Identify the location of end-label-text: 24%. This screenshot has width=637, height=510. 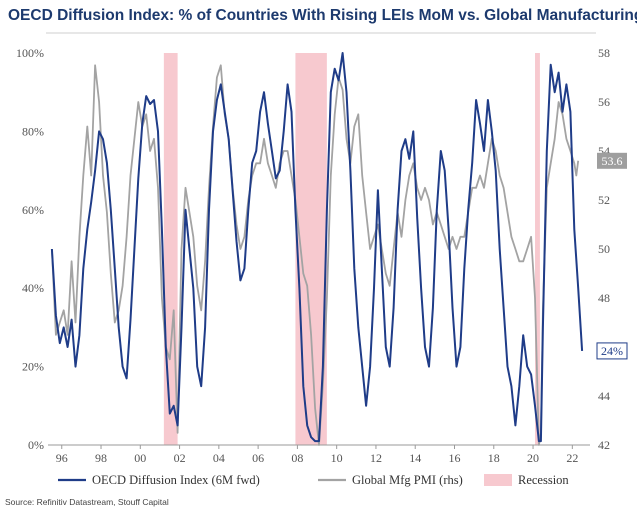
(612, 351).